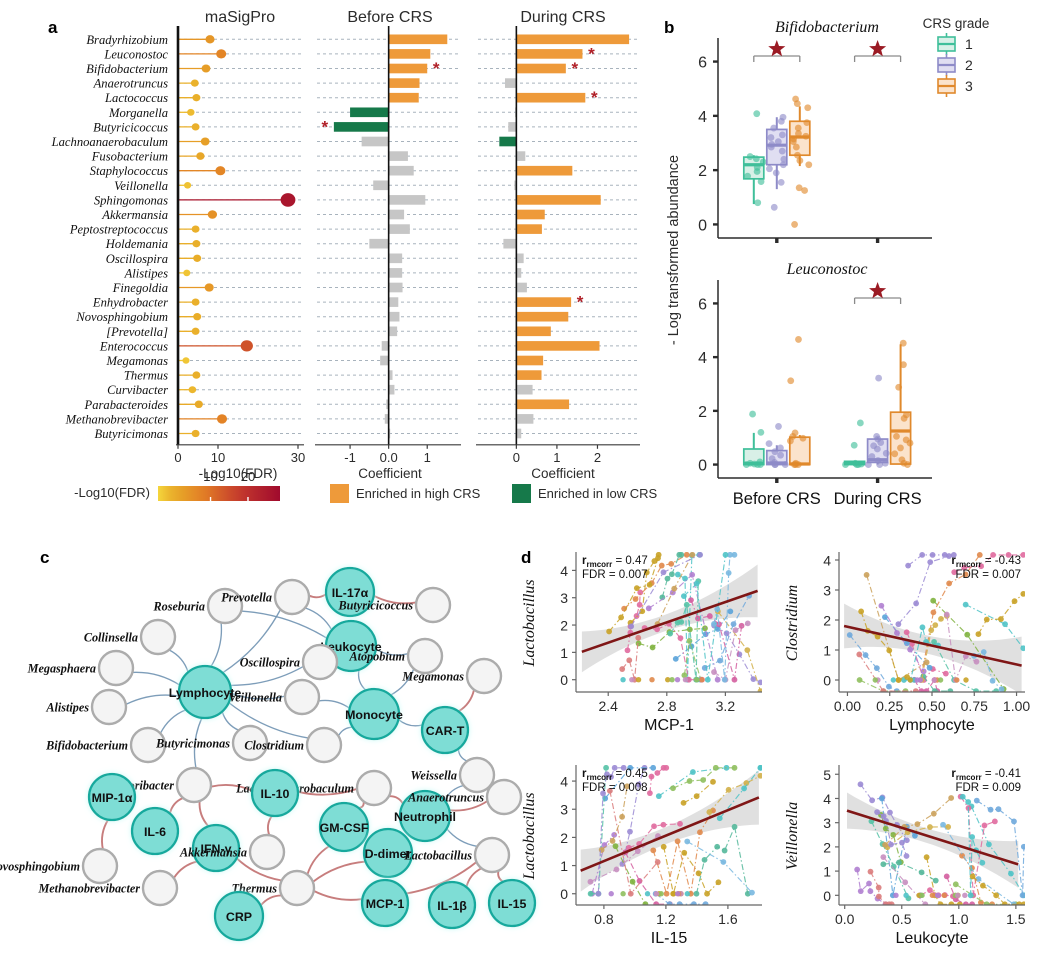 The width and height of the screenshot is (1039, 968). Describe the element at coordinates (270, 663) in the screenshot. I see `node-label: Oscillospira` at that location.